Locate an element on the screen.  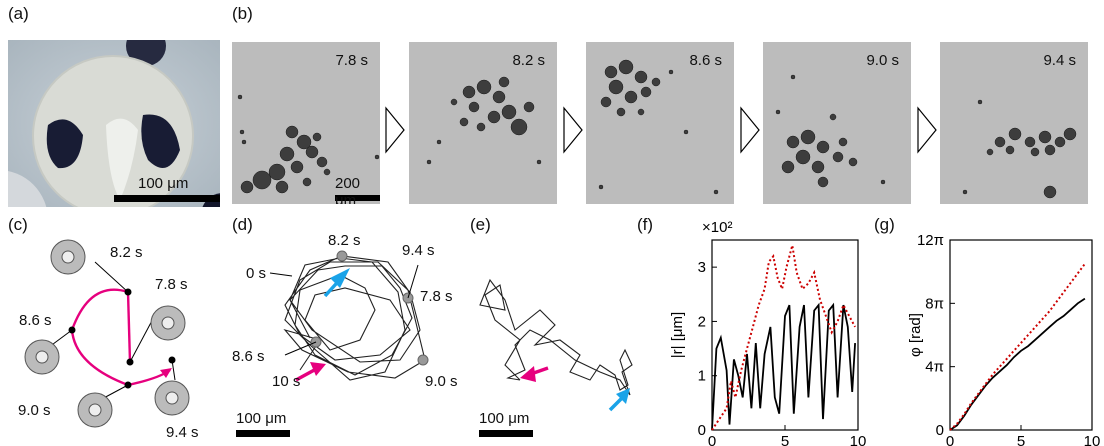
panel-d-time-78: 7.8 s is located at coordinates (436, 296).